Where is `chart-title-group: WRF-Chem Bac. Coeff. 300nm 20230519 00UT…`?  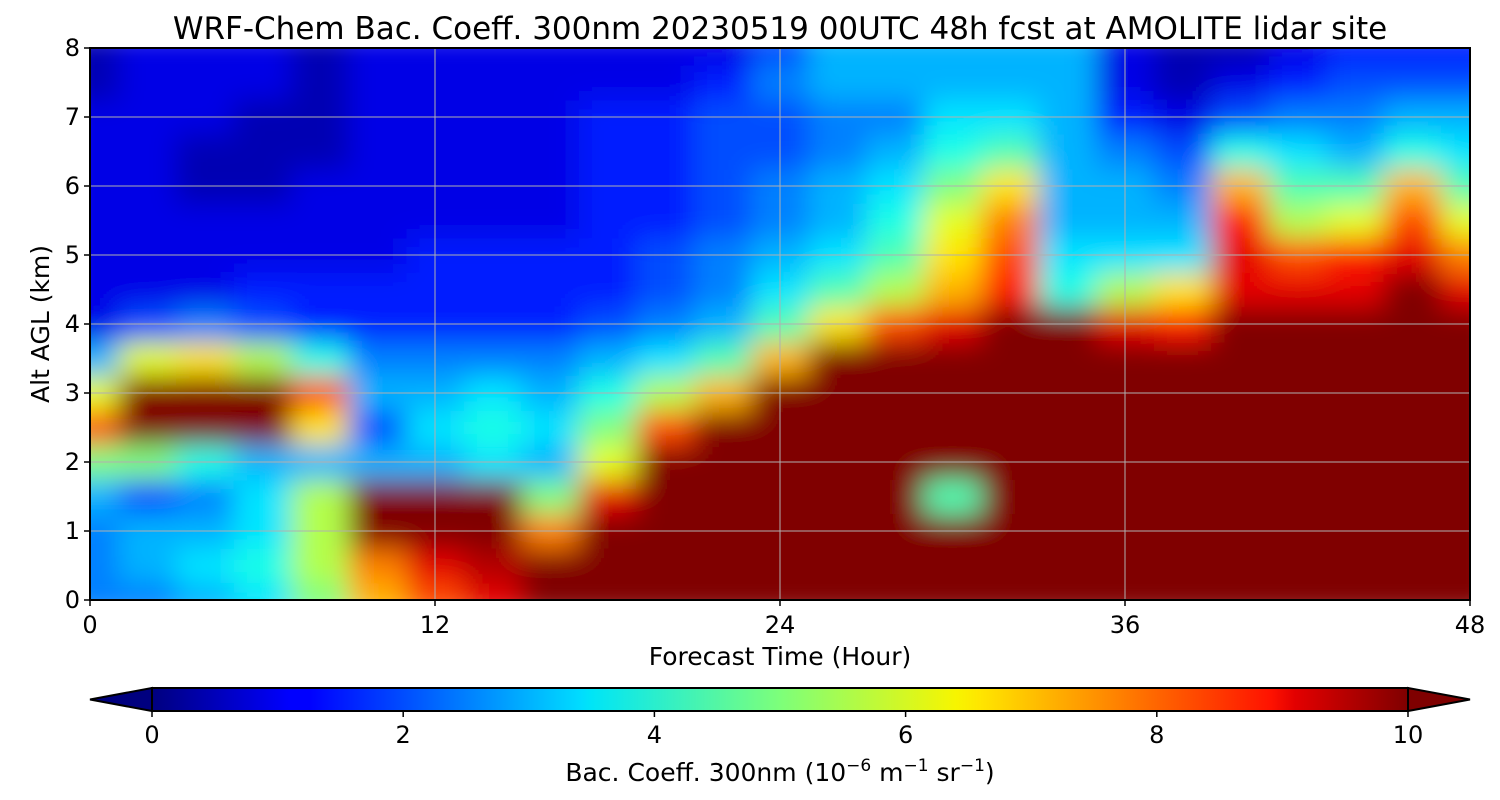
chart-title-group: WRF-Chem Bac. Coeff. 300nm 20230519 00UT… is located at coordinates (780, 29).